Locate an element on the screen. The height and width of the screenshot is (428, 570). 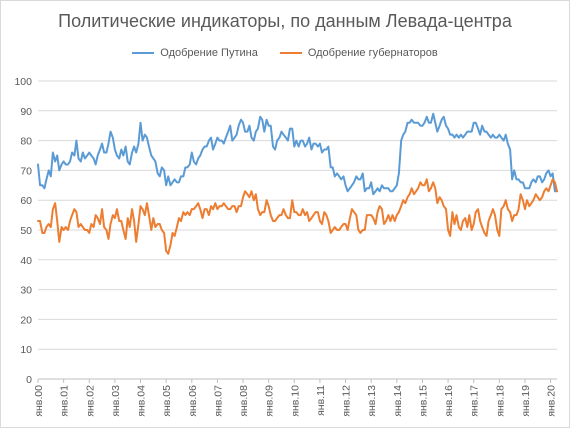
x-tick-label: янв.19 is located at coordinates (526, 401).